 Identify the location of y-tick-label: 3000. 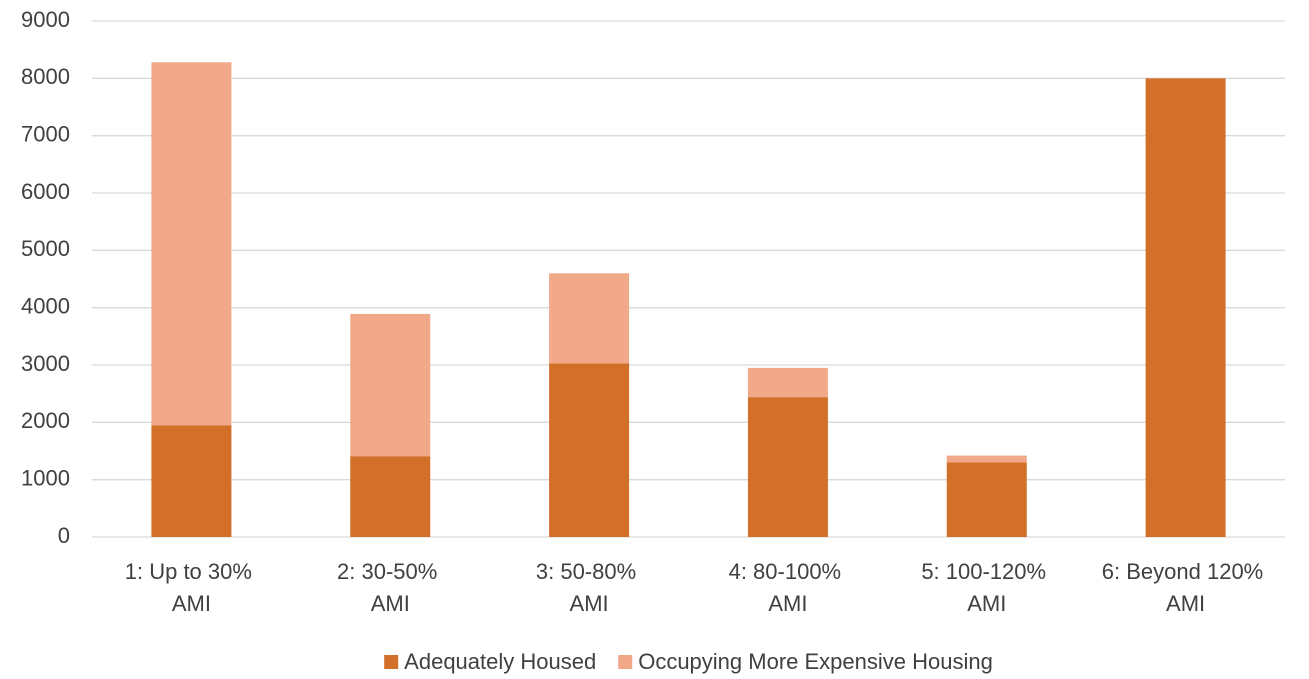
(45, 363).